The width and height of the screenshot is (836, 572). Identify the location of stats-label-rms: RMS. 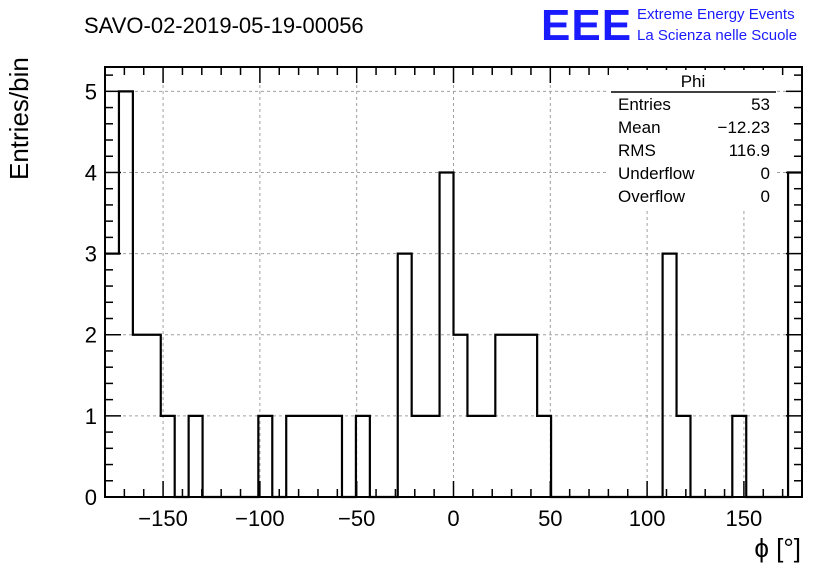
(637, 150).